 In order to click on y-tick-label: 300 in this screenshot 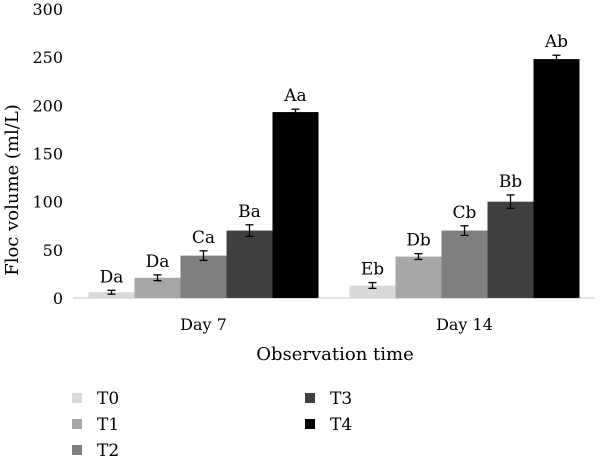, I will do `click(47, 9)`.